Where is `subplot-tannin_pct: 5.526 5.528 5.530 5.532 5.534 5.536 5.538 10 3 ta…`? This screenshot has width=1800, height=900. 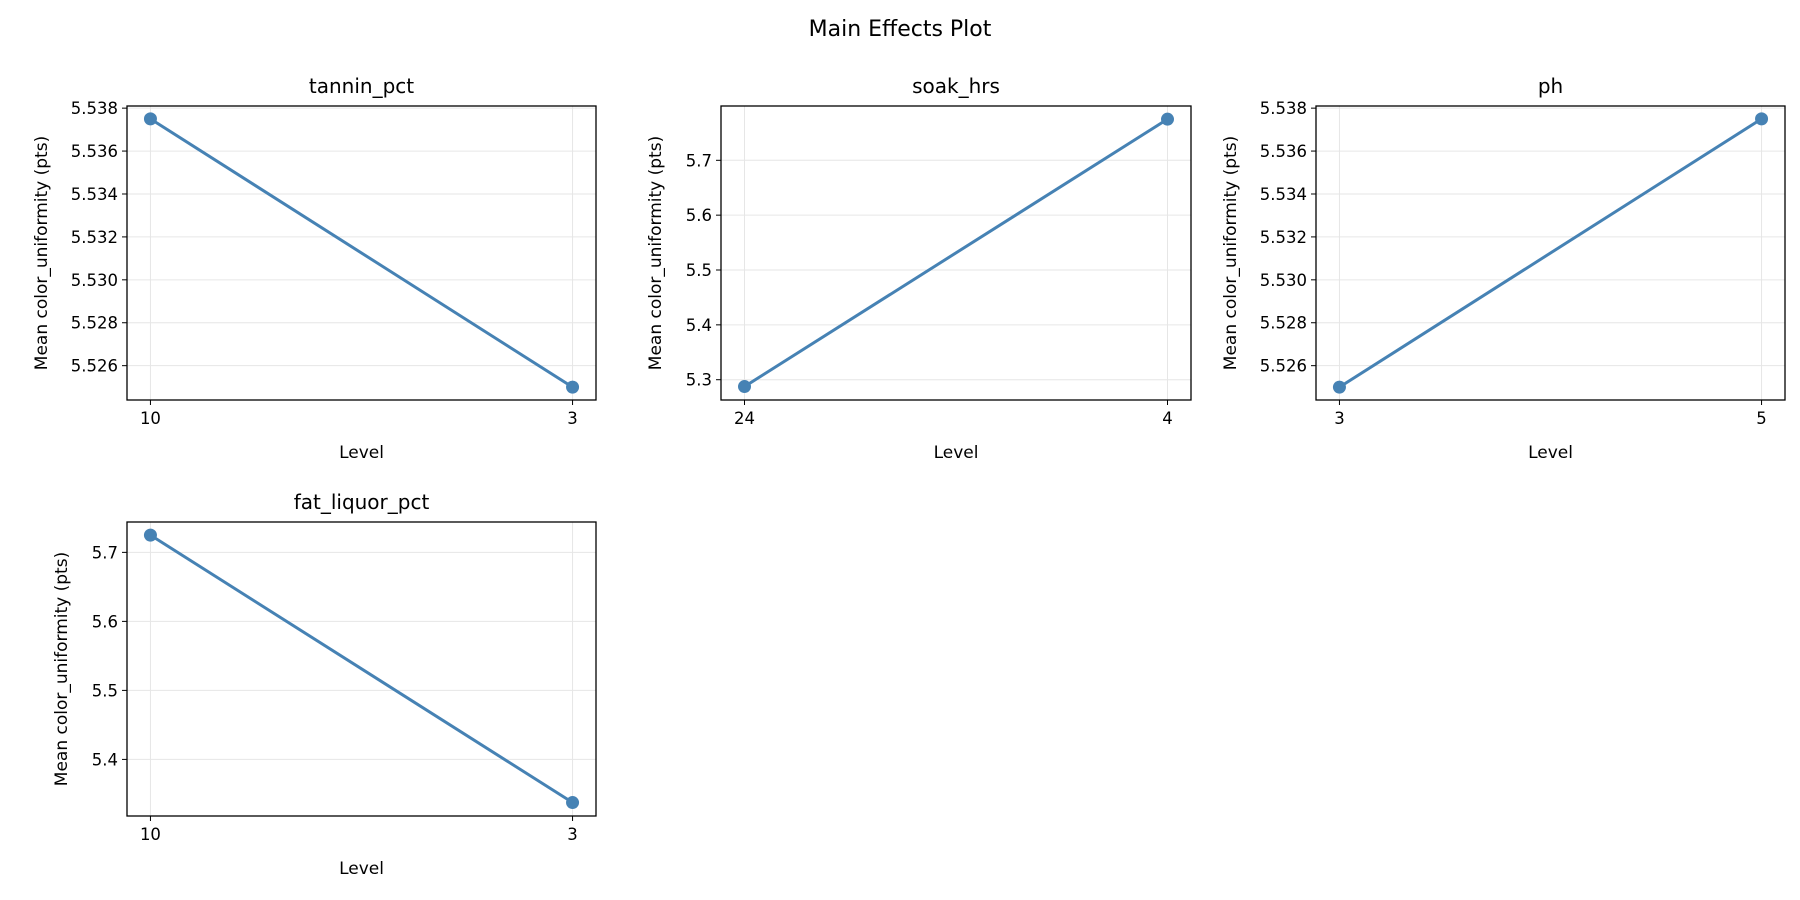 subplot-tannin_pct: 5.526 5.528 5.530 5.532 5.534 5.536 5.538 10 3 ta… is located at coordinates (314, 268).